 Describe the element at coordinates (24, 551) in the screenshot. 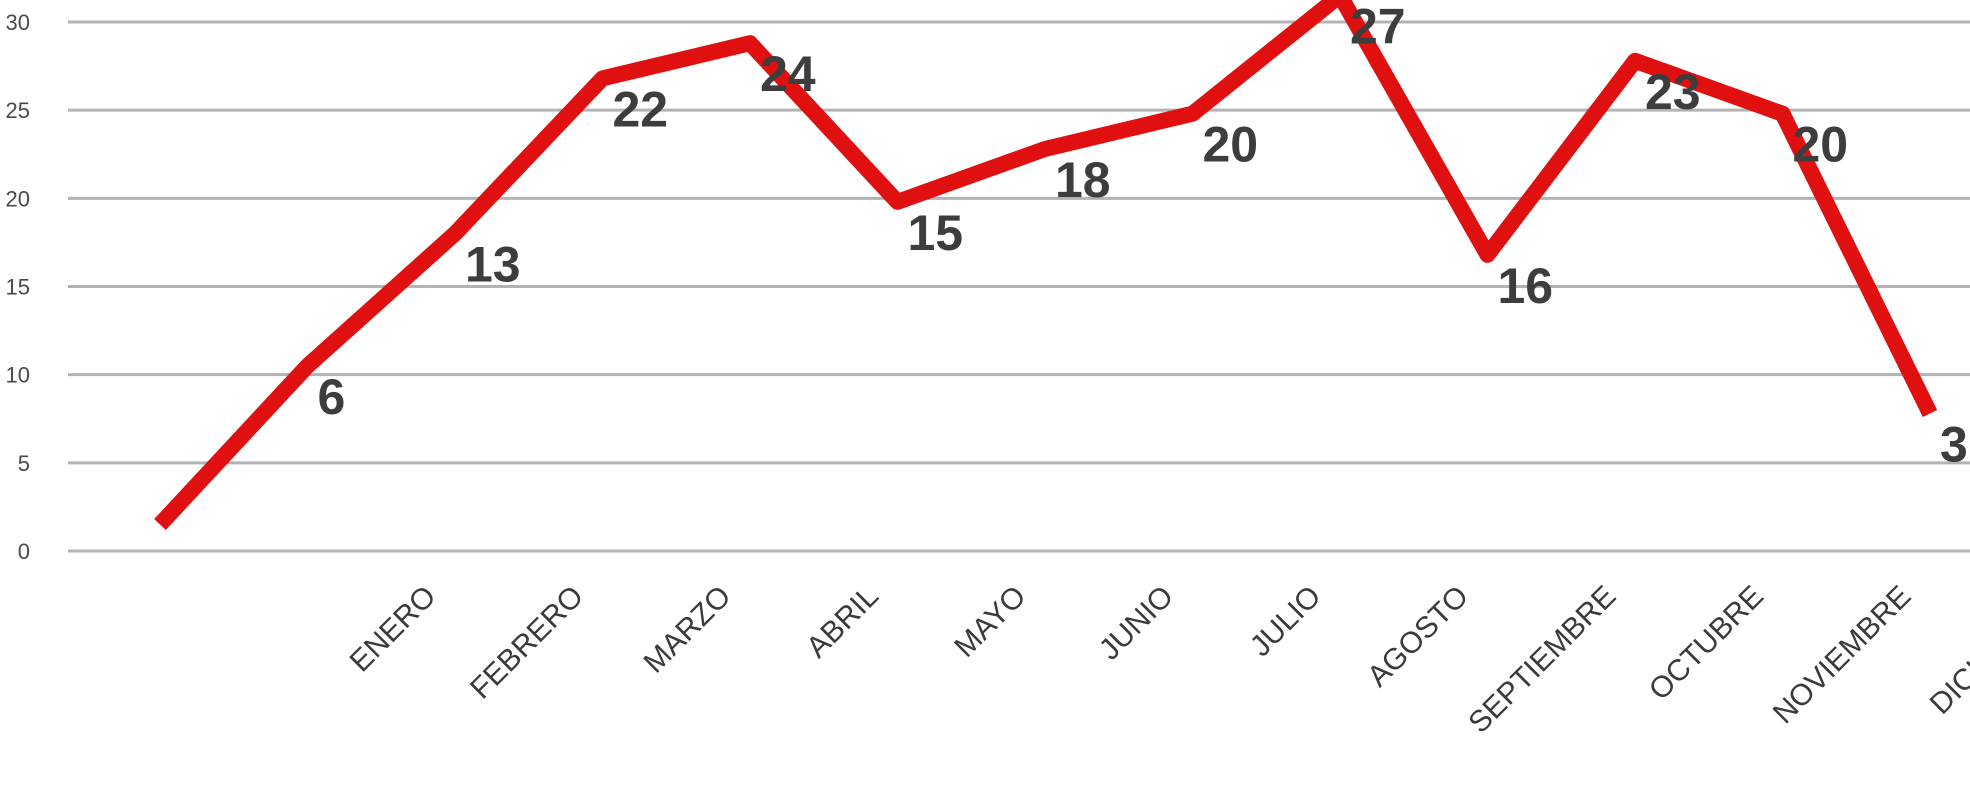

I see `y-tick-label: 0` at that location.